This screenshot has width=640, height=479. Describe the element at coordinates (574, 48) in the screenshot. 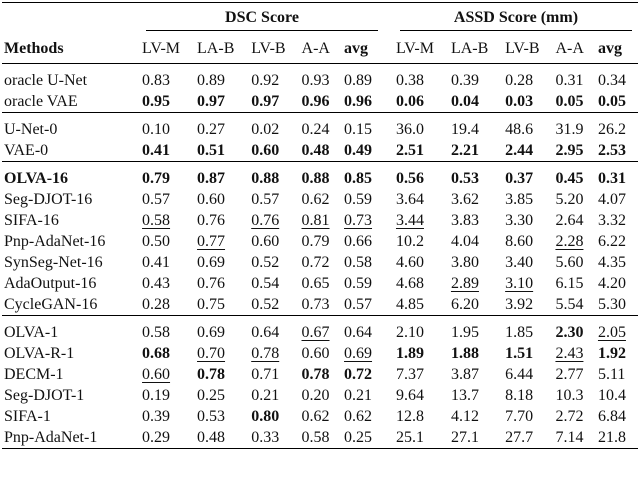

I see `column-header: A-A` at that location.